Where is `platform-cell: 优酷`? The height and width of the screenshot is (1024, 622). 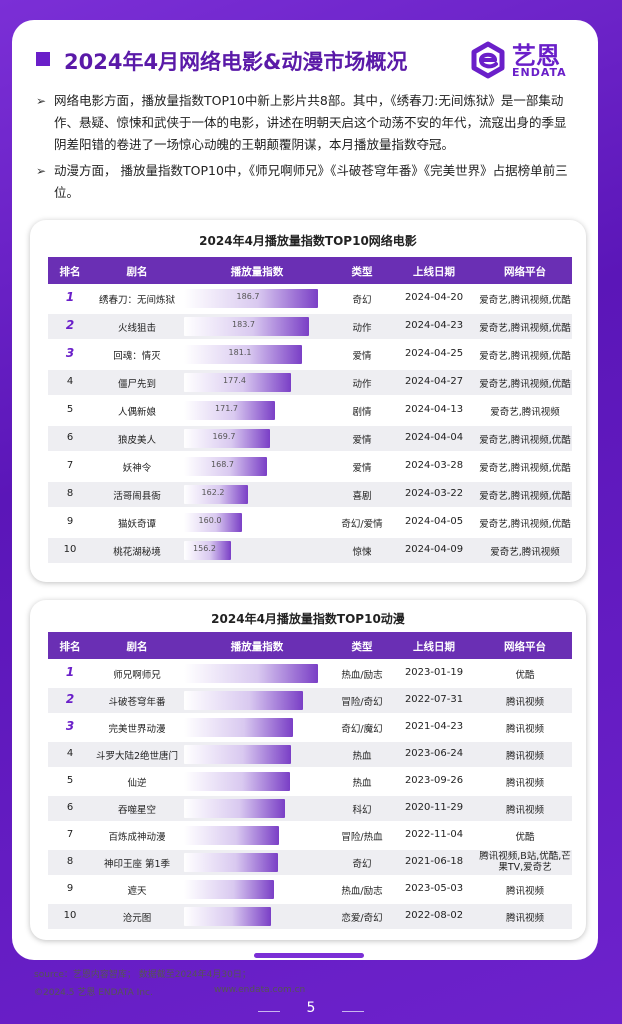
platform-cell: 优酷 is located at coordinates (525, 837).